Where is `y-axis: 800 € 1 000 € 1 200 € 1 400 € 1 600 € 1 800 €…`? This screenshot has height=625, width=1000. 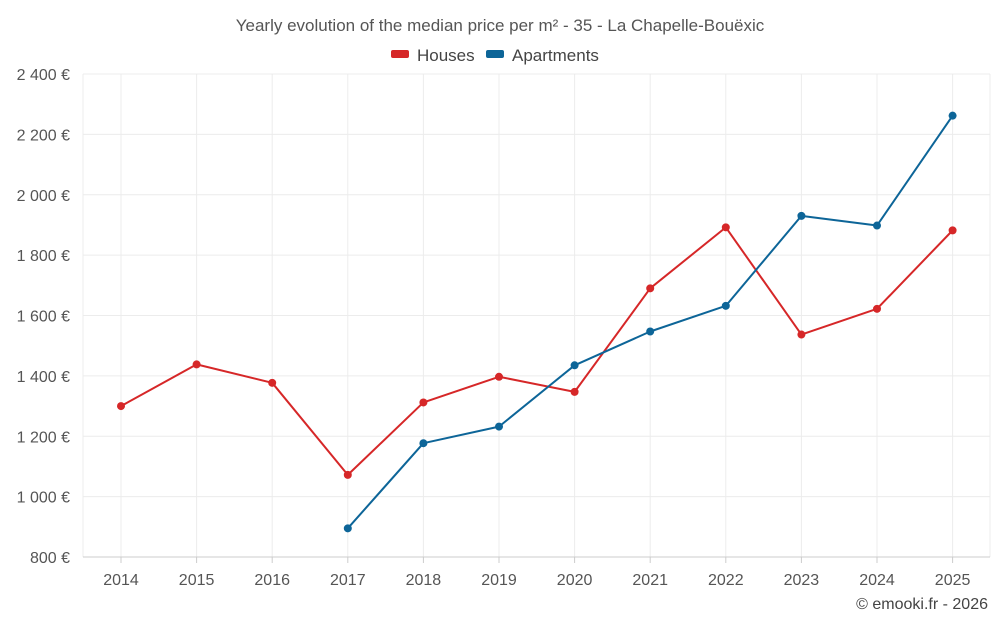
y-axis: 800 € 1 000 € 1 200 € 1 400 € 1 600 € 1 800 €… is located at coordinates (43, 317).